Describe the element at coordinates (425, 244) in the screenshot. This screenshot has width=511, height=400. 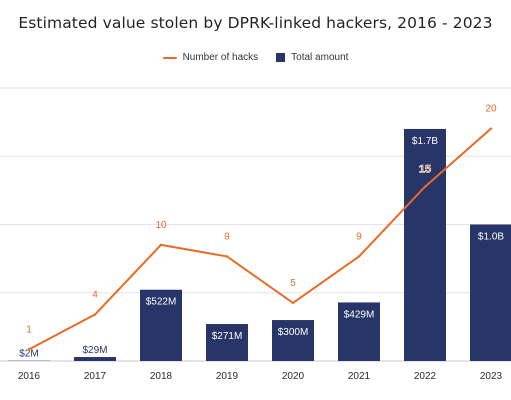
I see `bar-2022` at that location.